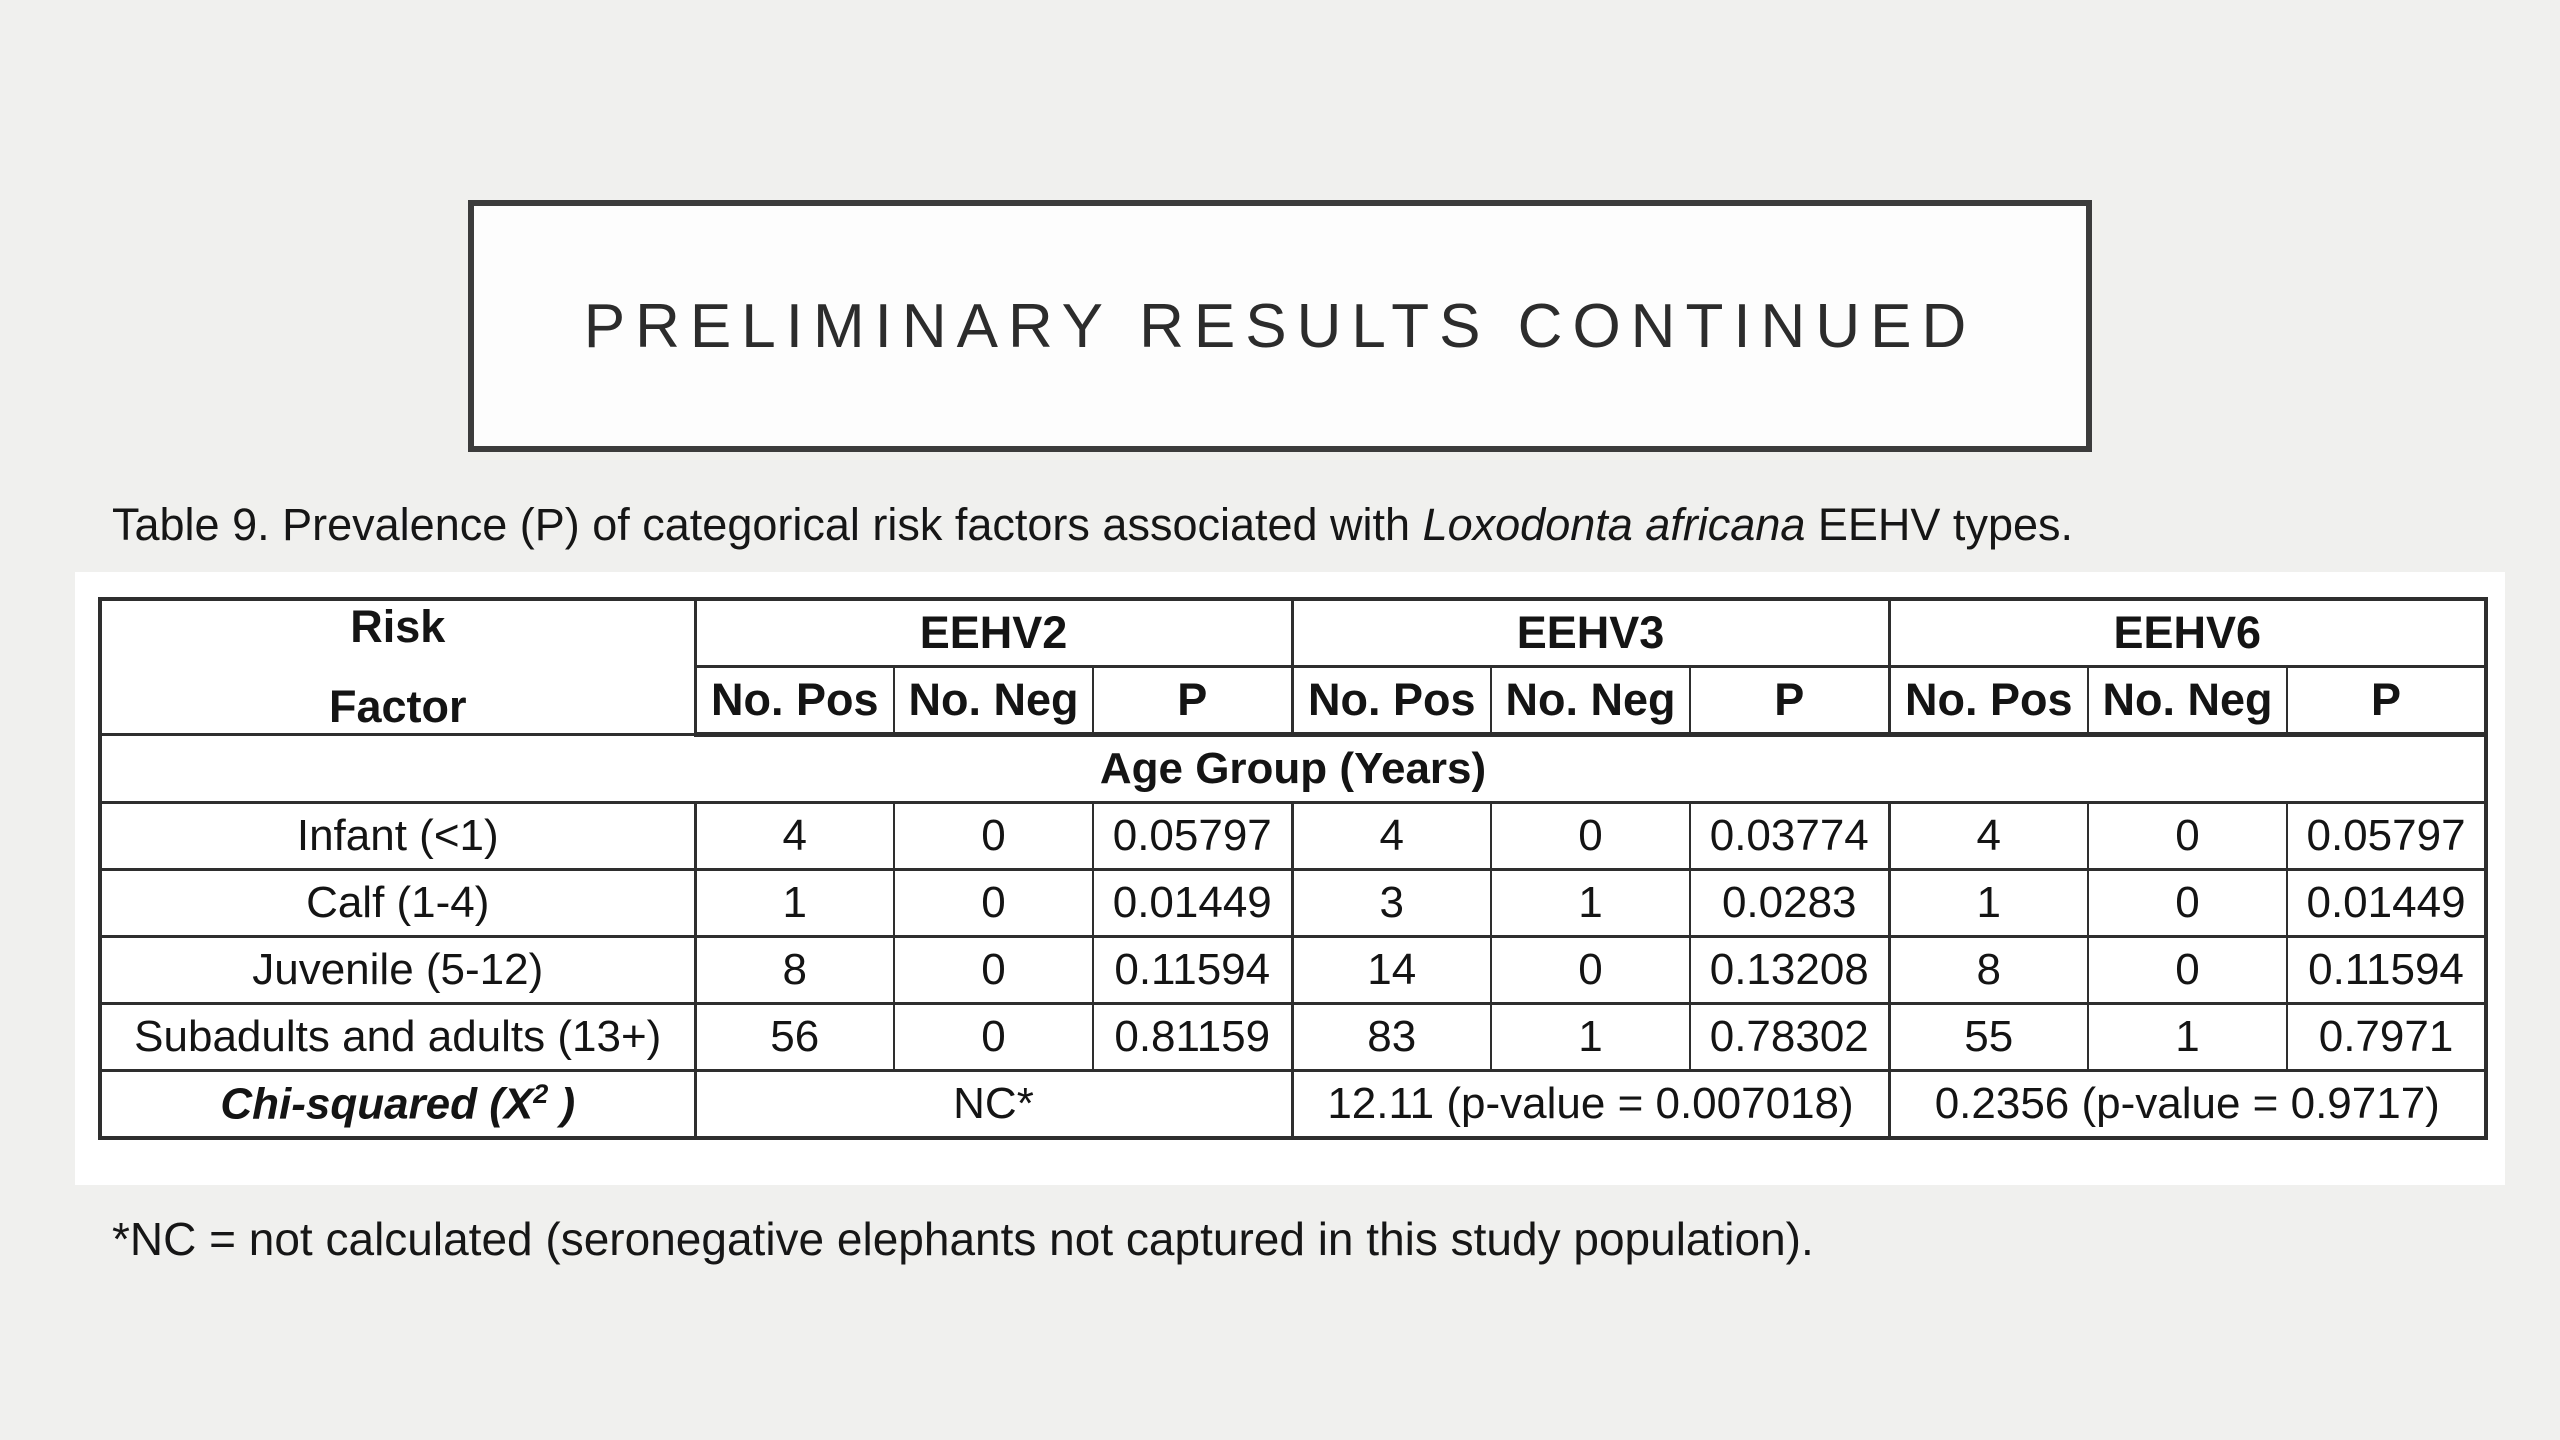  What do you see at coordinates (993, 632) in the screenshot?
I see `col-header-eehv2: EEHV2` at bounding box center [993, 632].